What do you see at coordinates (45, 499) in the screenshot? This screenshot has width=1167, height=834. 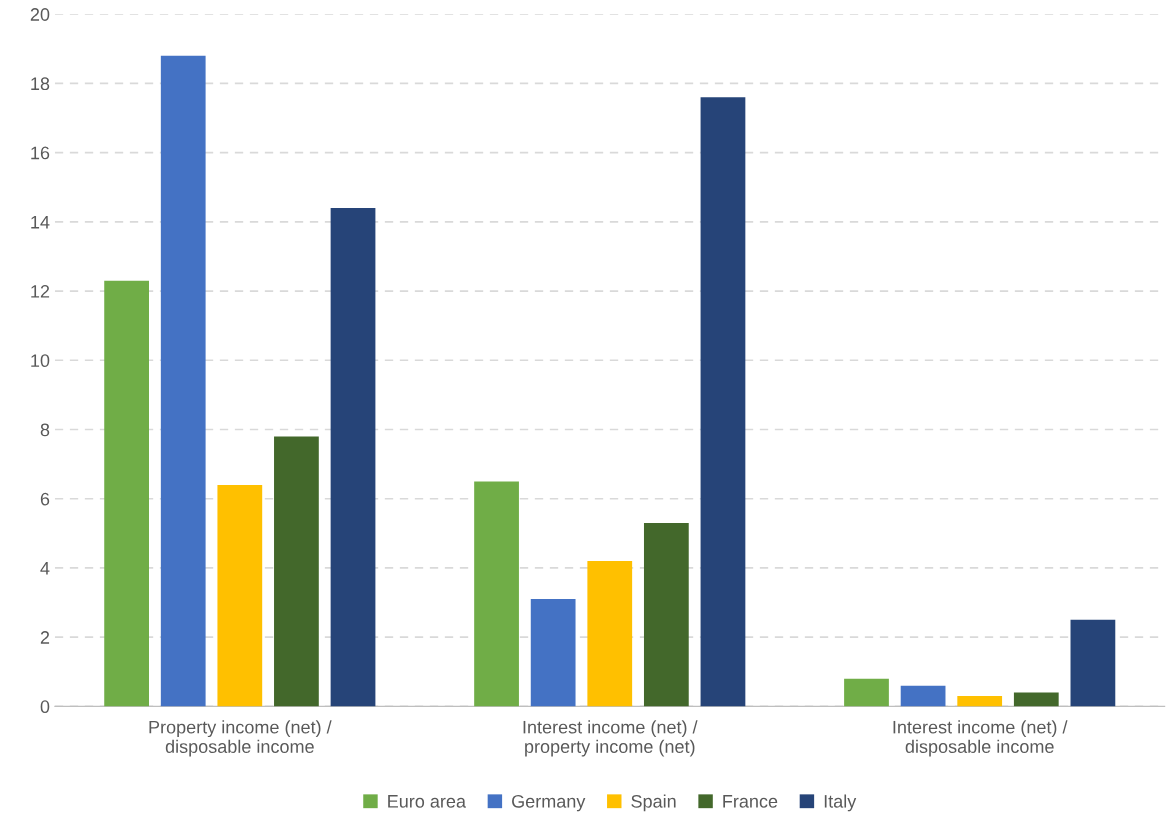 I see `y-tick-label: 6` at bounding box center [45, 499].